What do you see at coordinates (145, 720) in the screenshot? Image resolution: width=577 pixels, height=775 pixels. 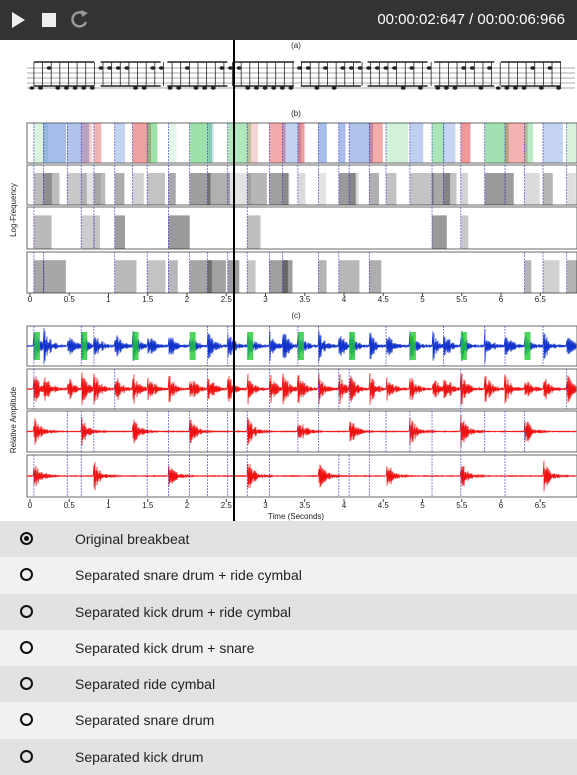 I see `option-label: Separated snare drum` at bounding box center [145, 720].